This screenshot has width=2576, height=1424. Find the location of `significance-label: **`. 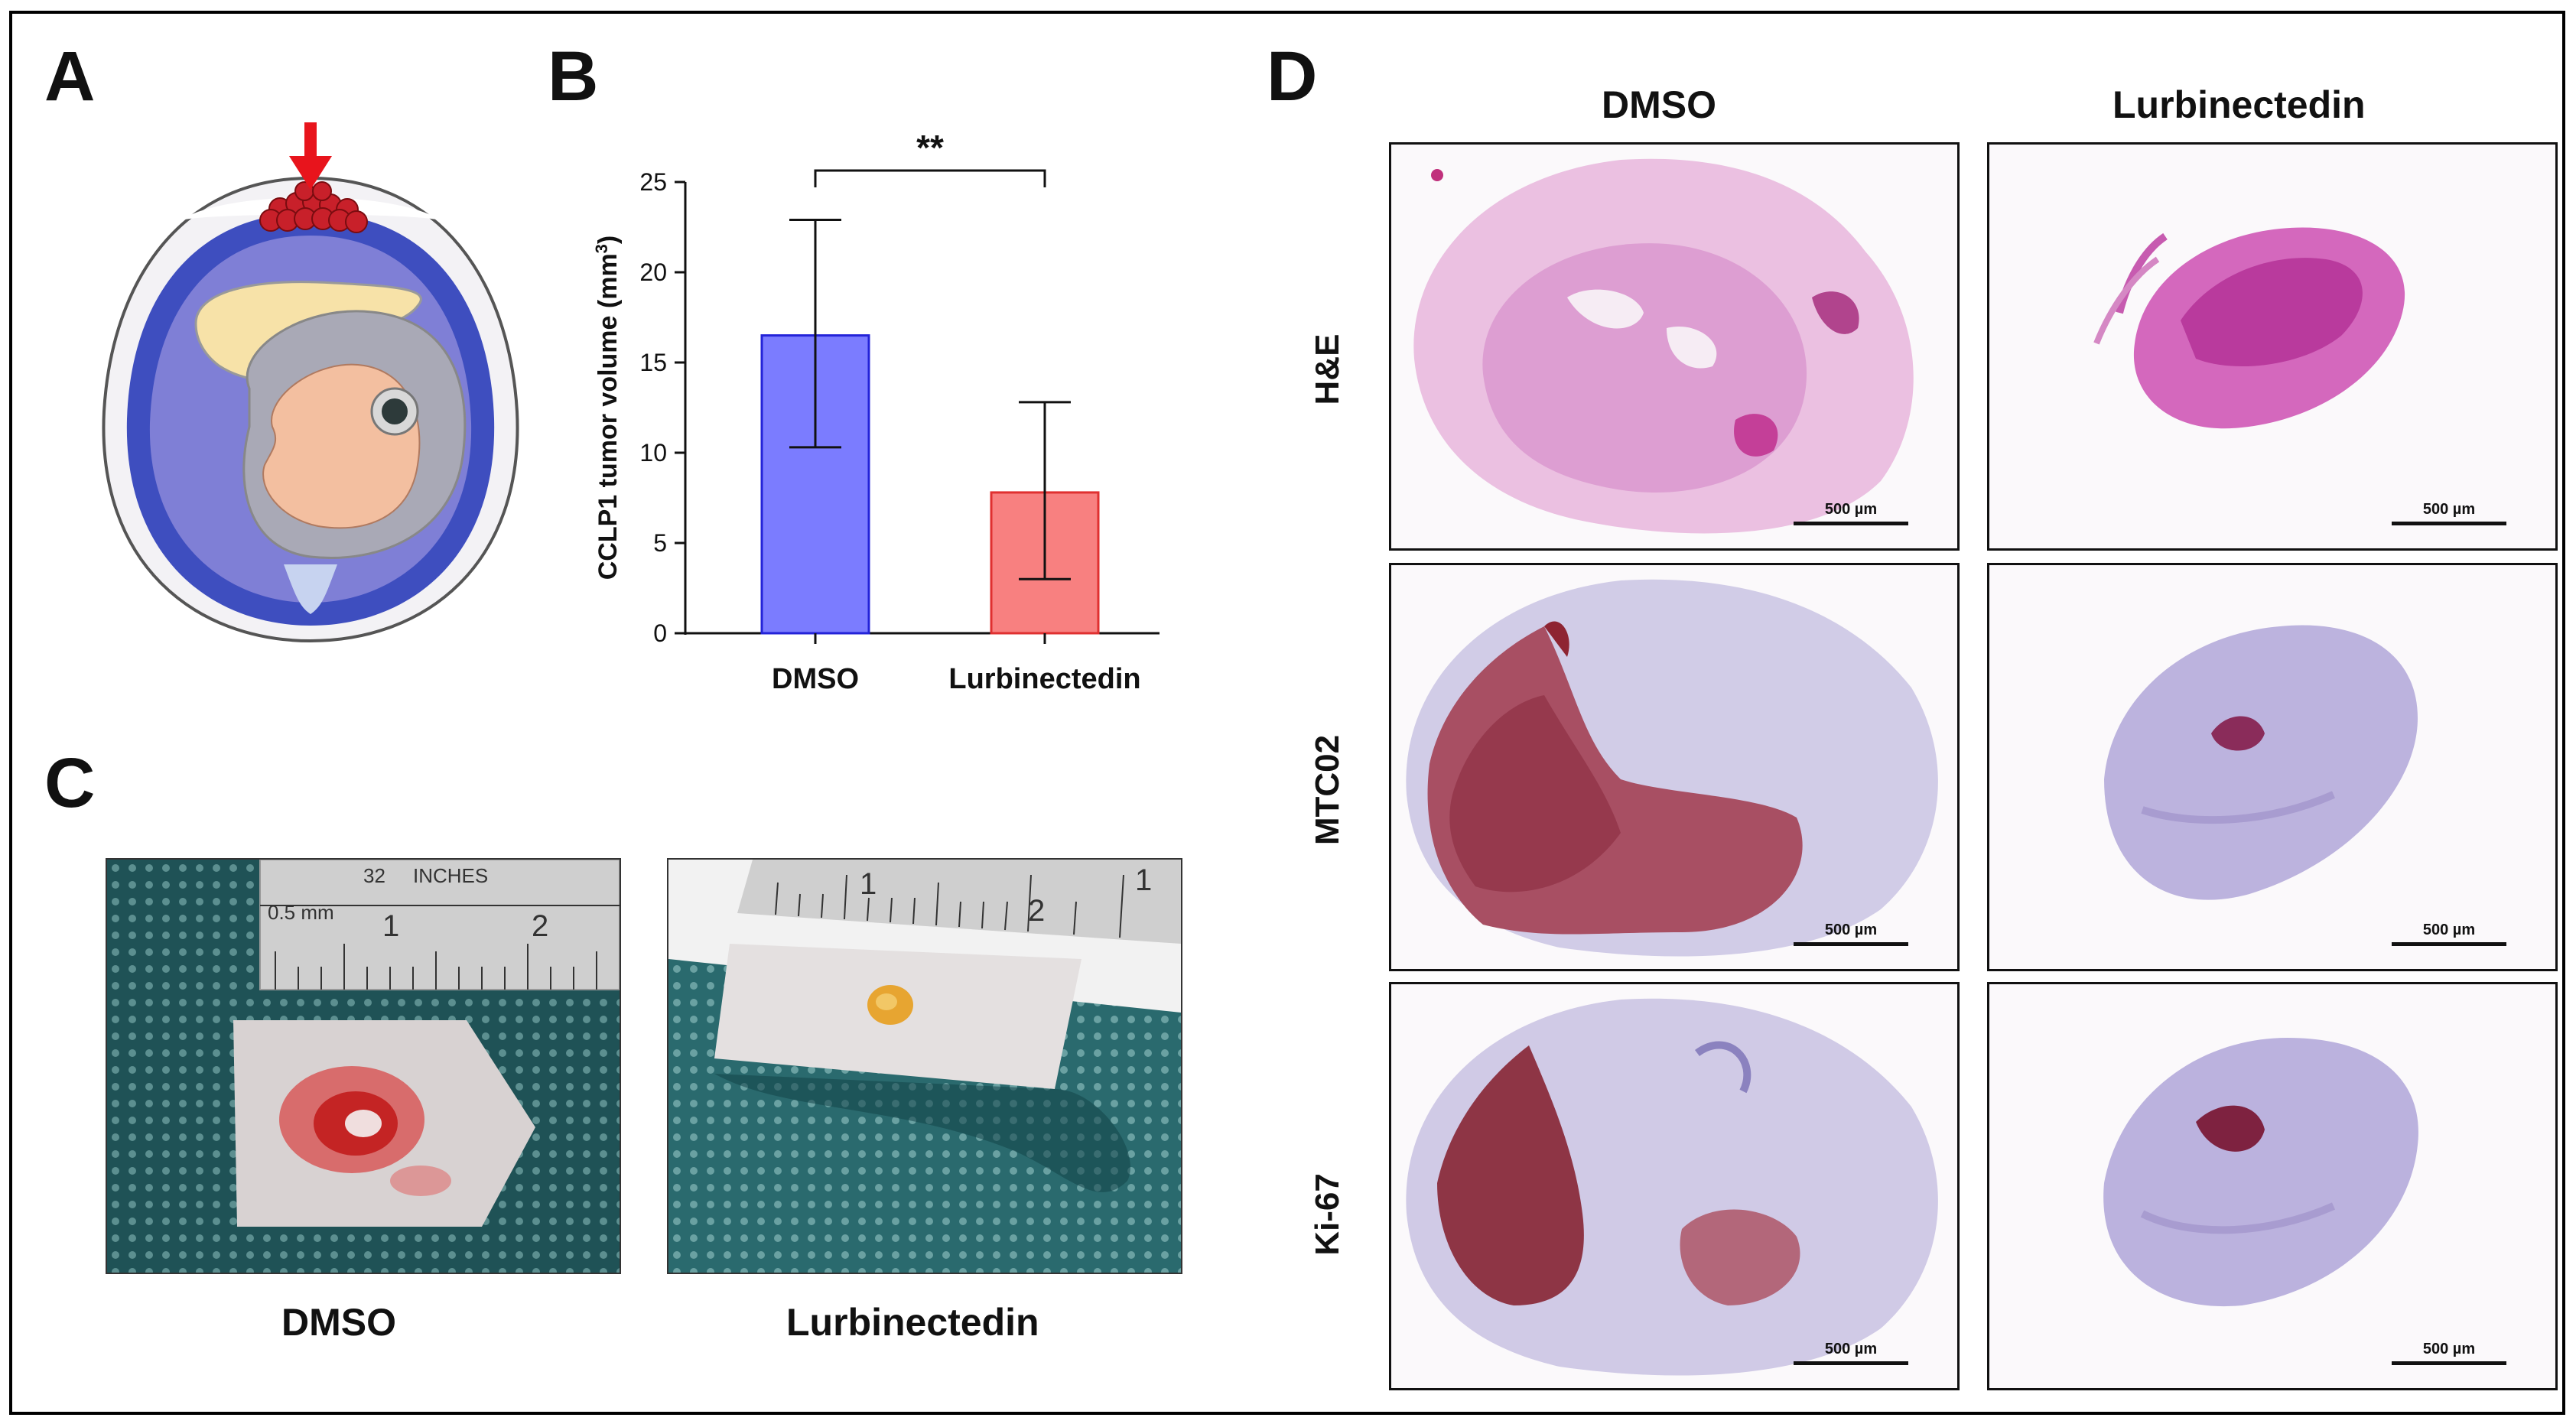

significance-label: ** is located at coordinates (930, 147).